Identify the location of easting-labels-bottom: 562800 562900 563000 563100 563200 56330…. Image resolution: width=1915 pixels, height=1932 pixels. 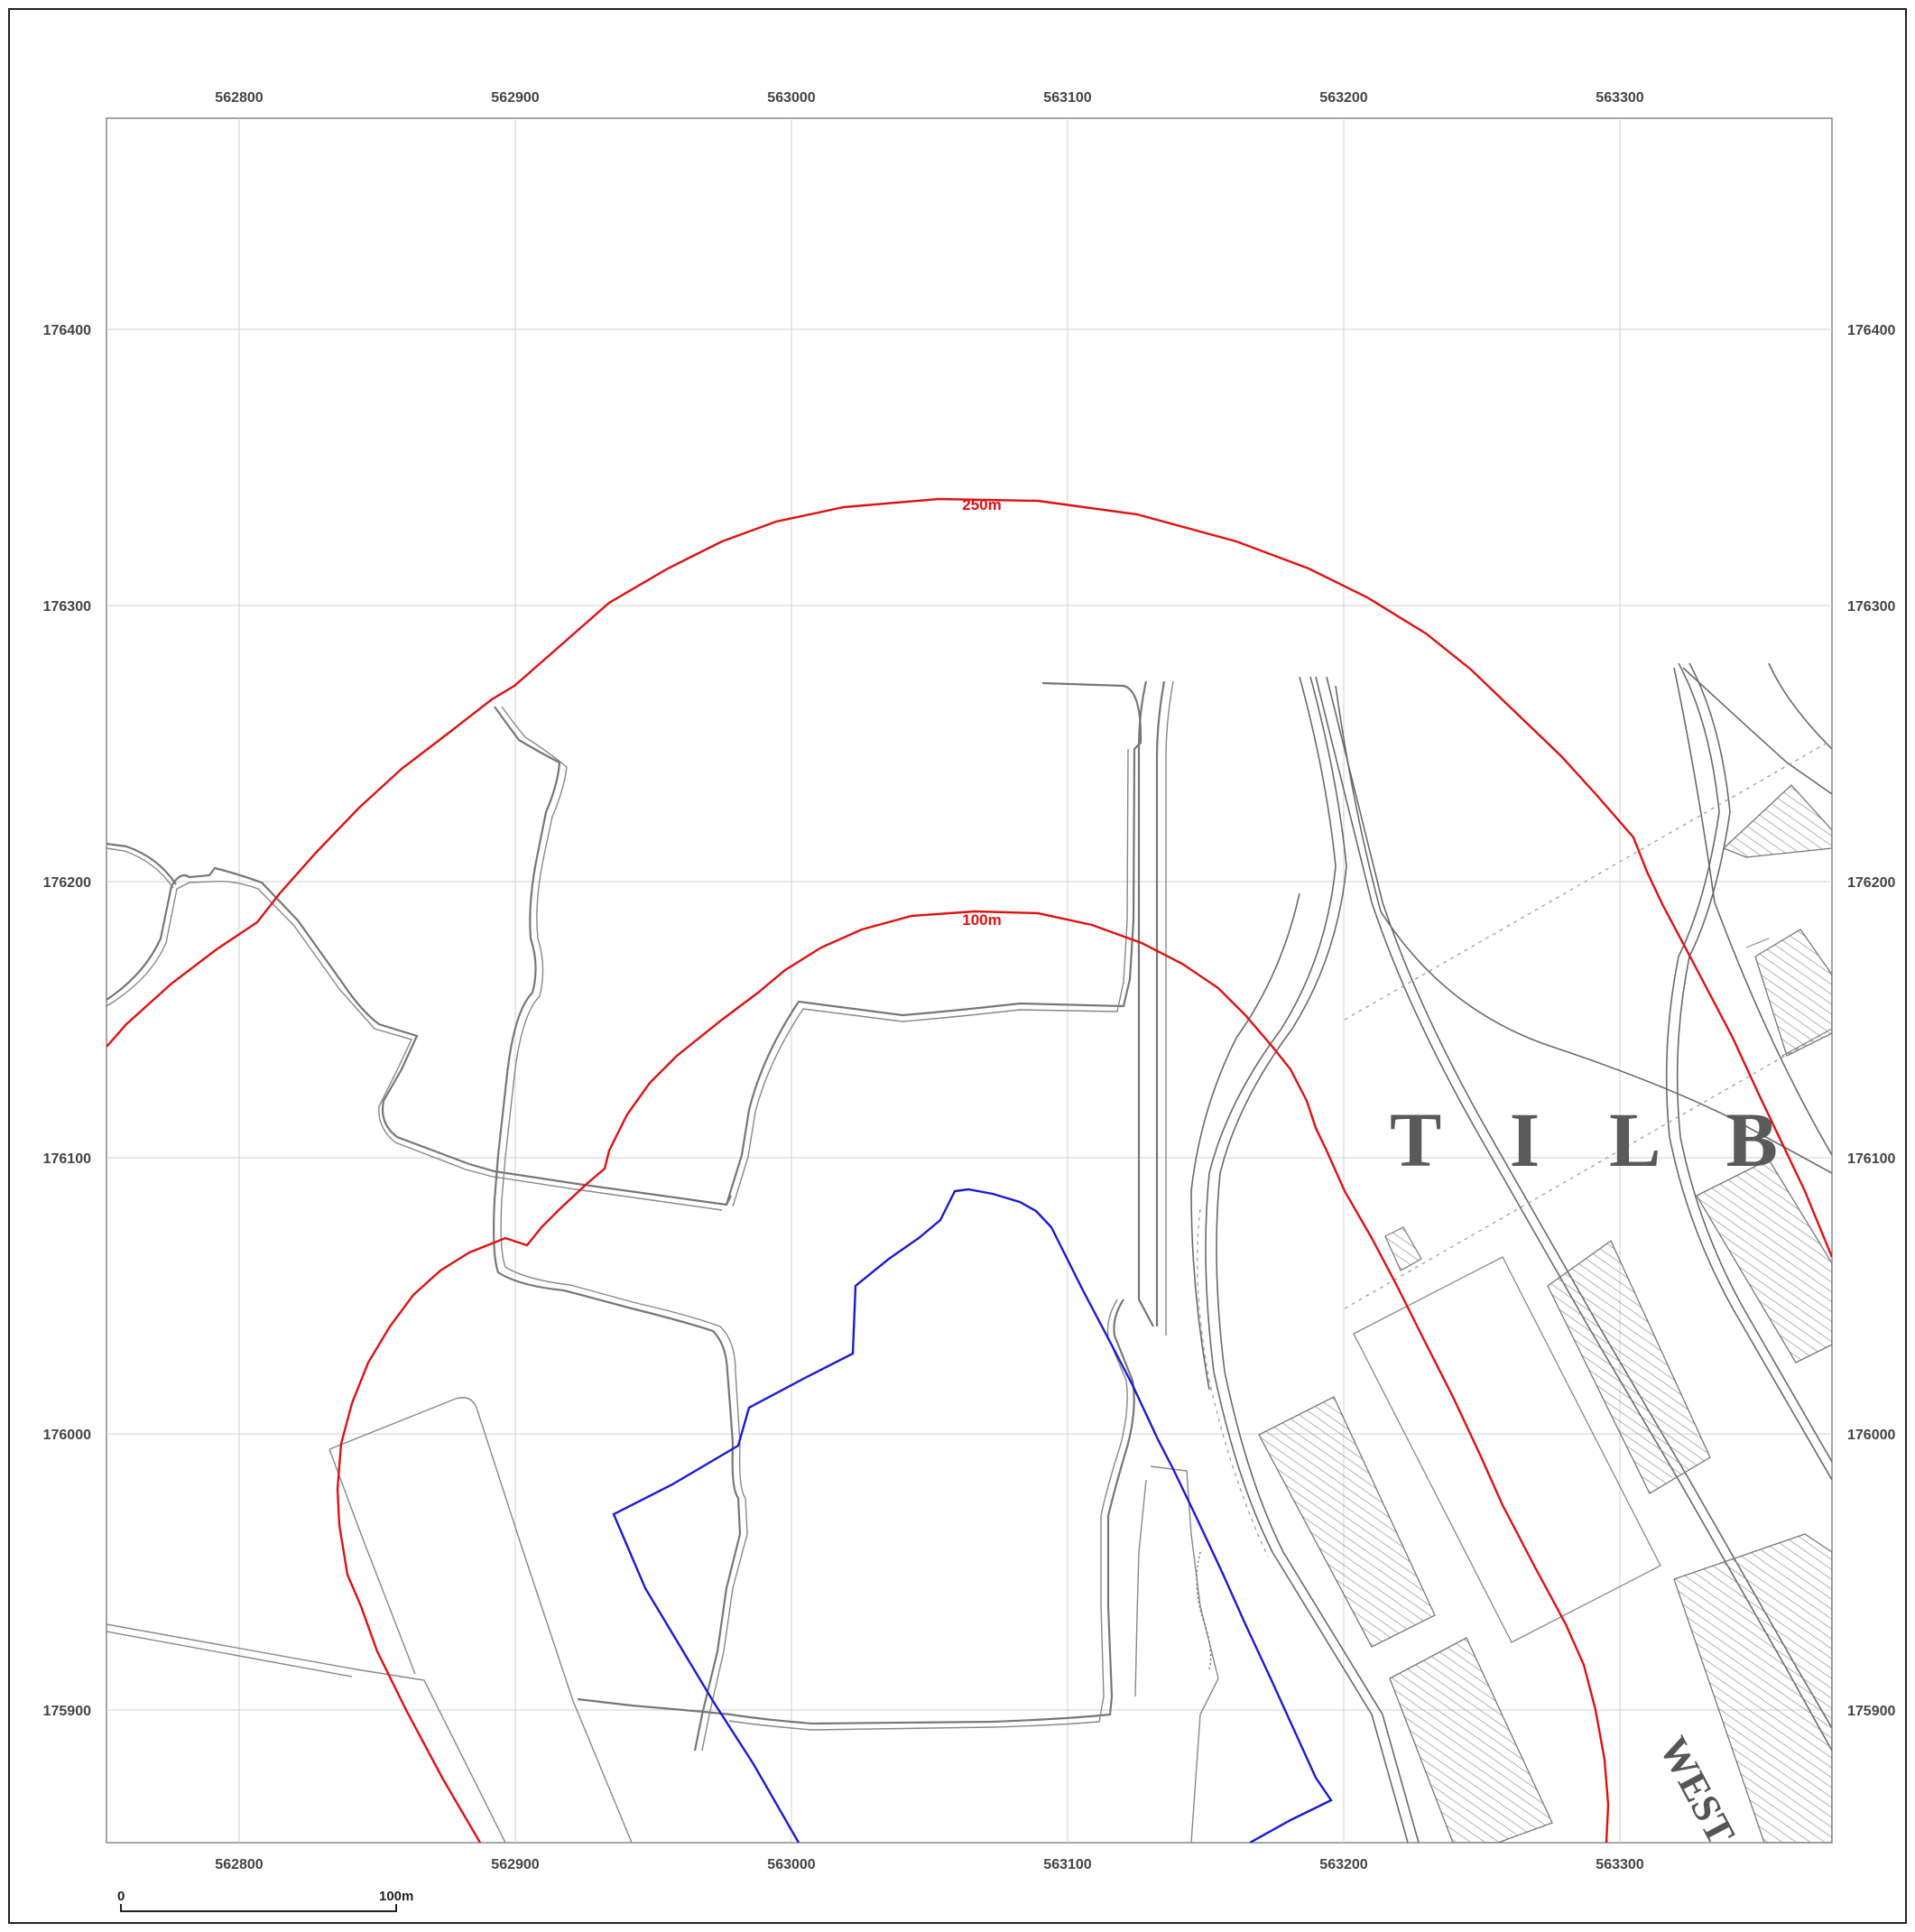
(929, 1865).